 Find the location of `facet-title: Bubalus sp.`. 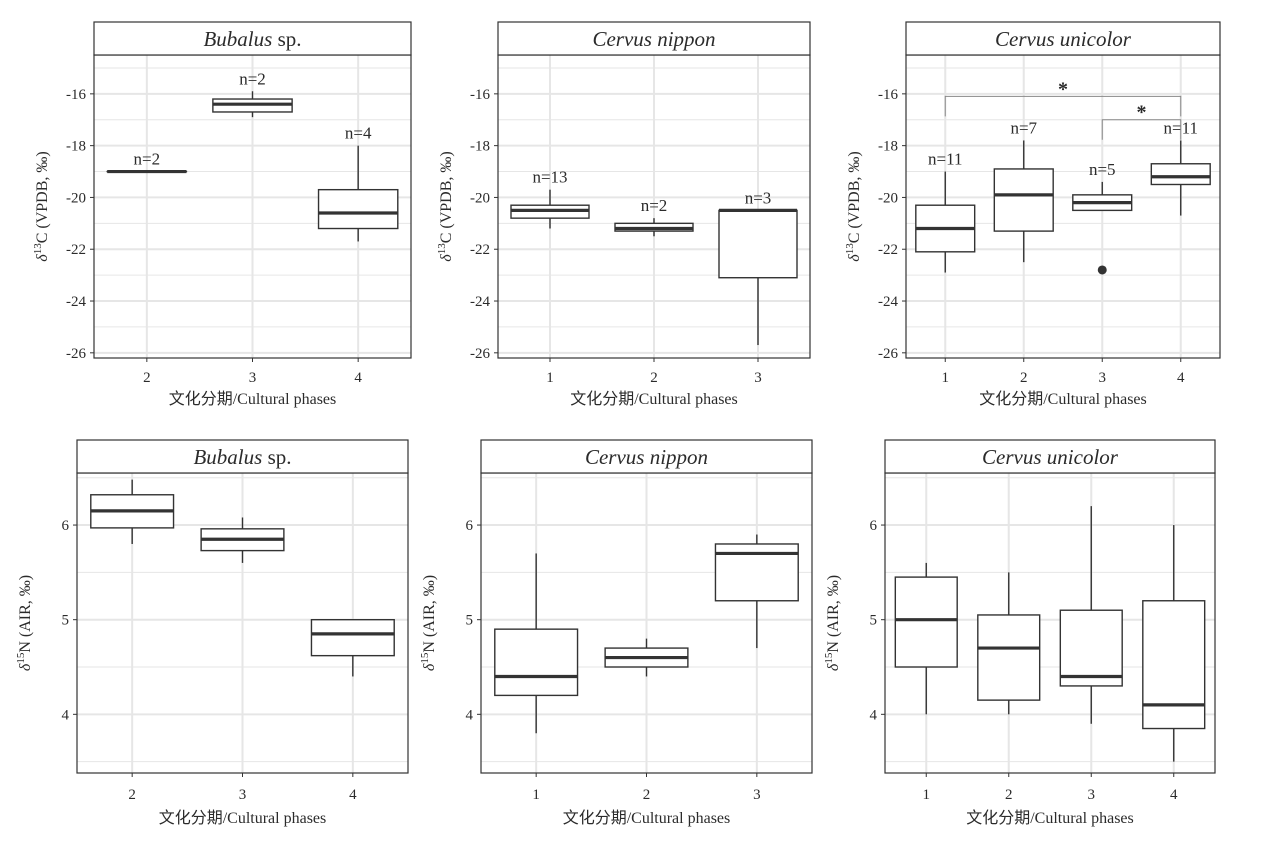

facet-title: Bubalus sp. is located at coordinates (242, 457).